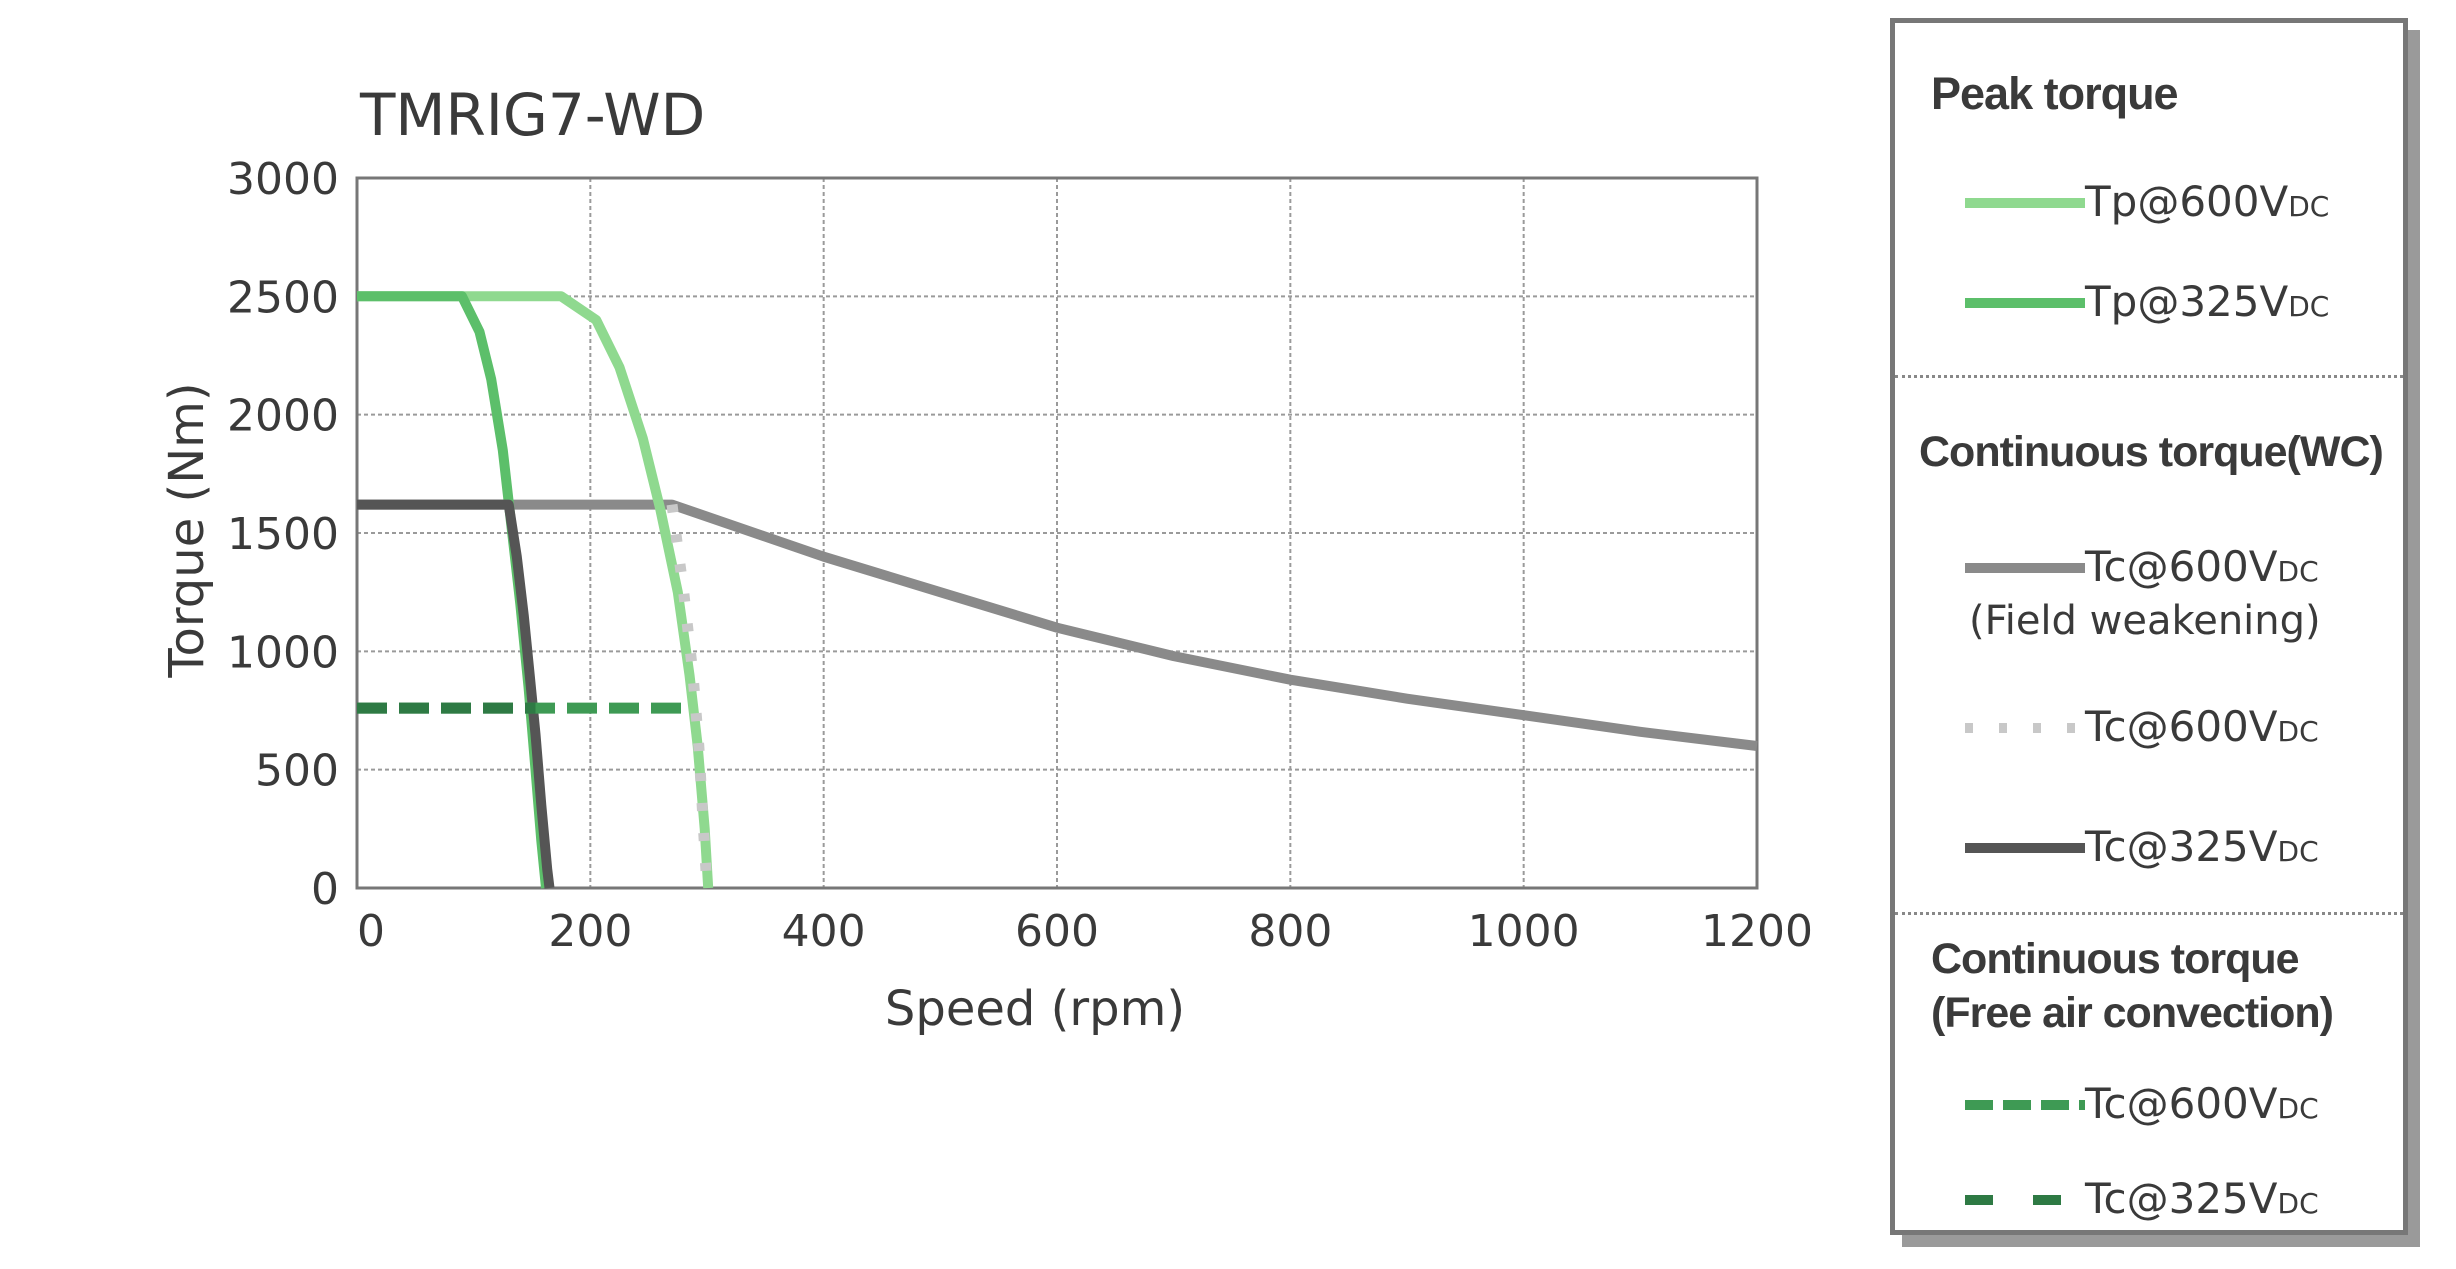  Describe the element at coordinates (1524, 931) in the screenshot. I see `x-tick-label: 1000` at that location.